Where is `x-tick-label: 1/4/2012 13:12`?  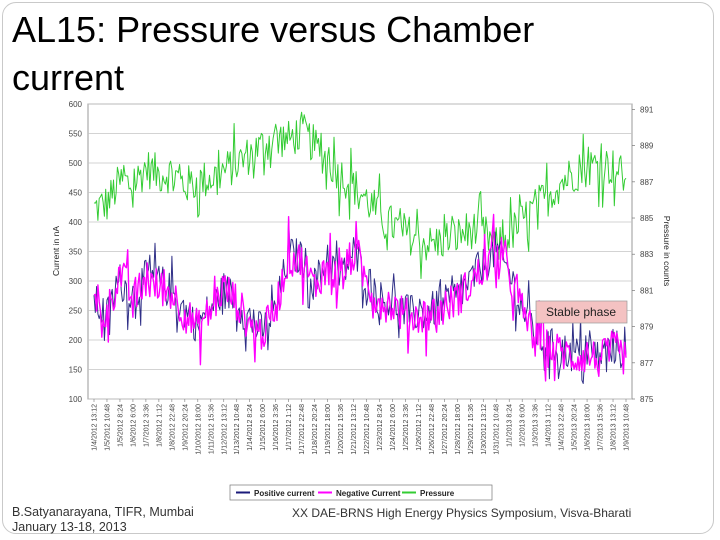 x-tick-label: 1/4/2012 13:12 is located at coordinates (95, 427).